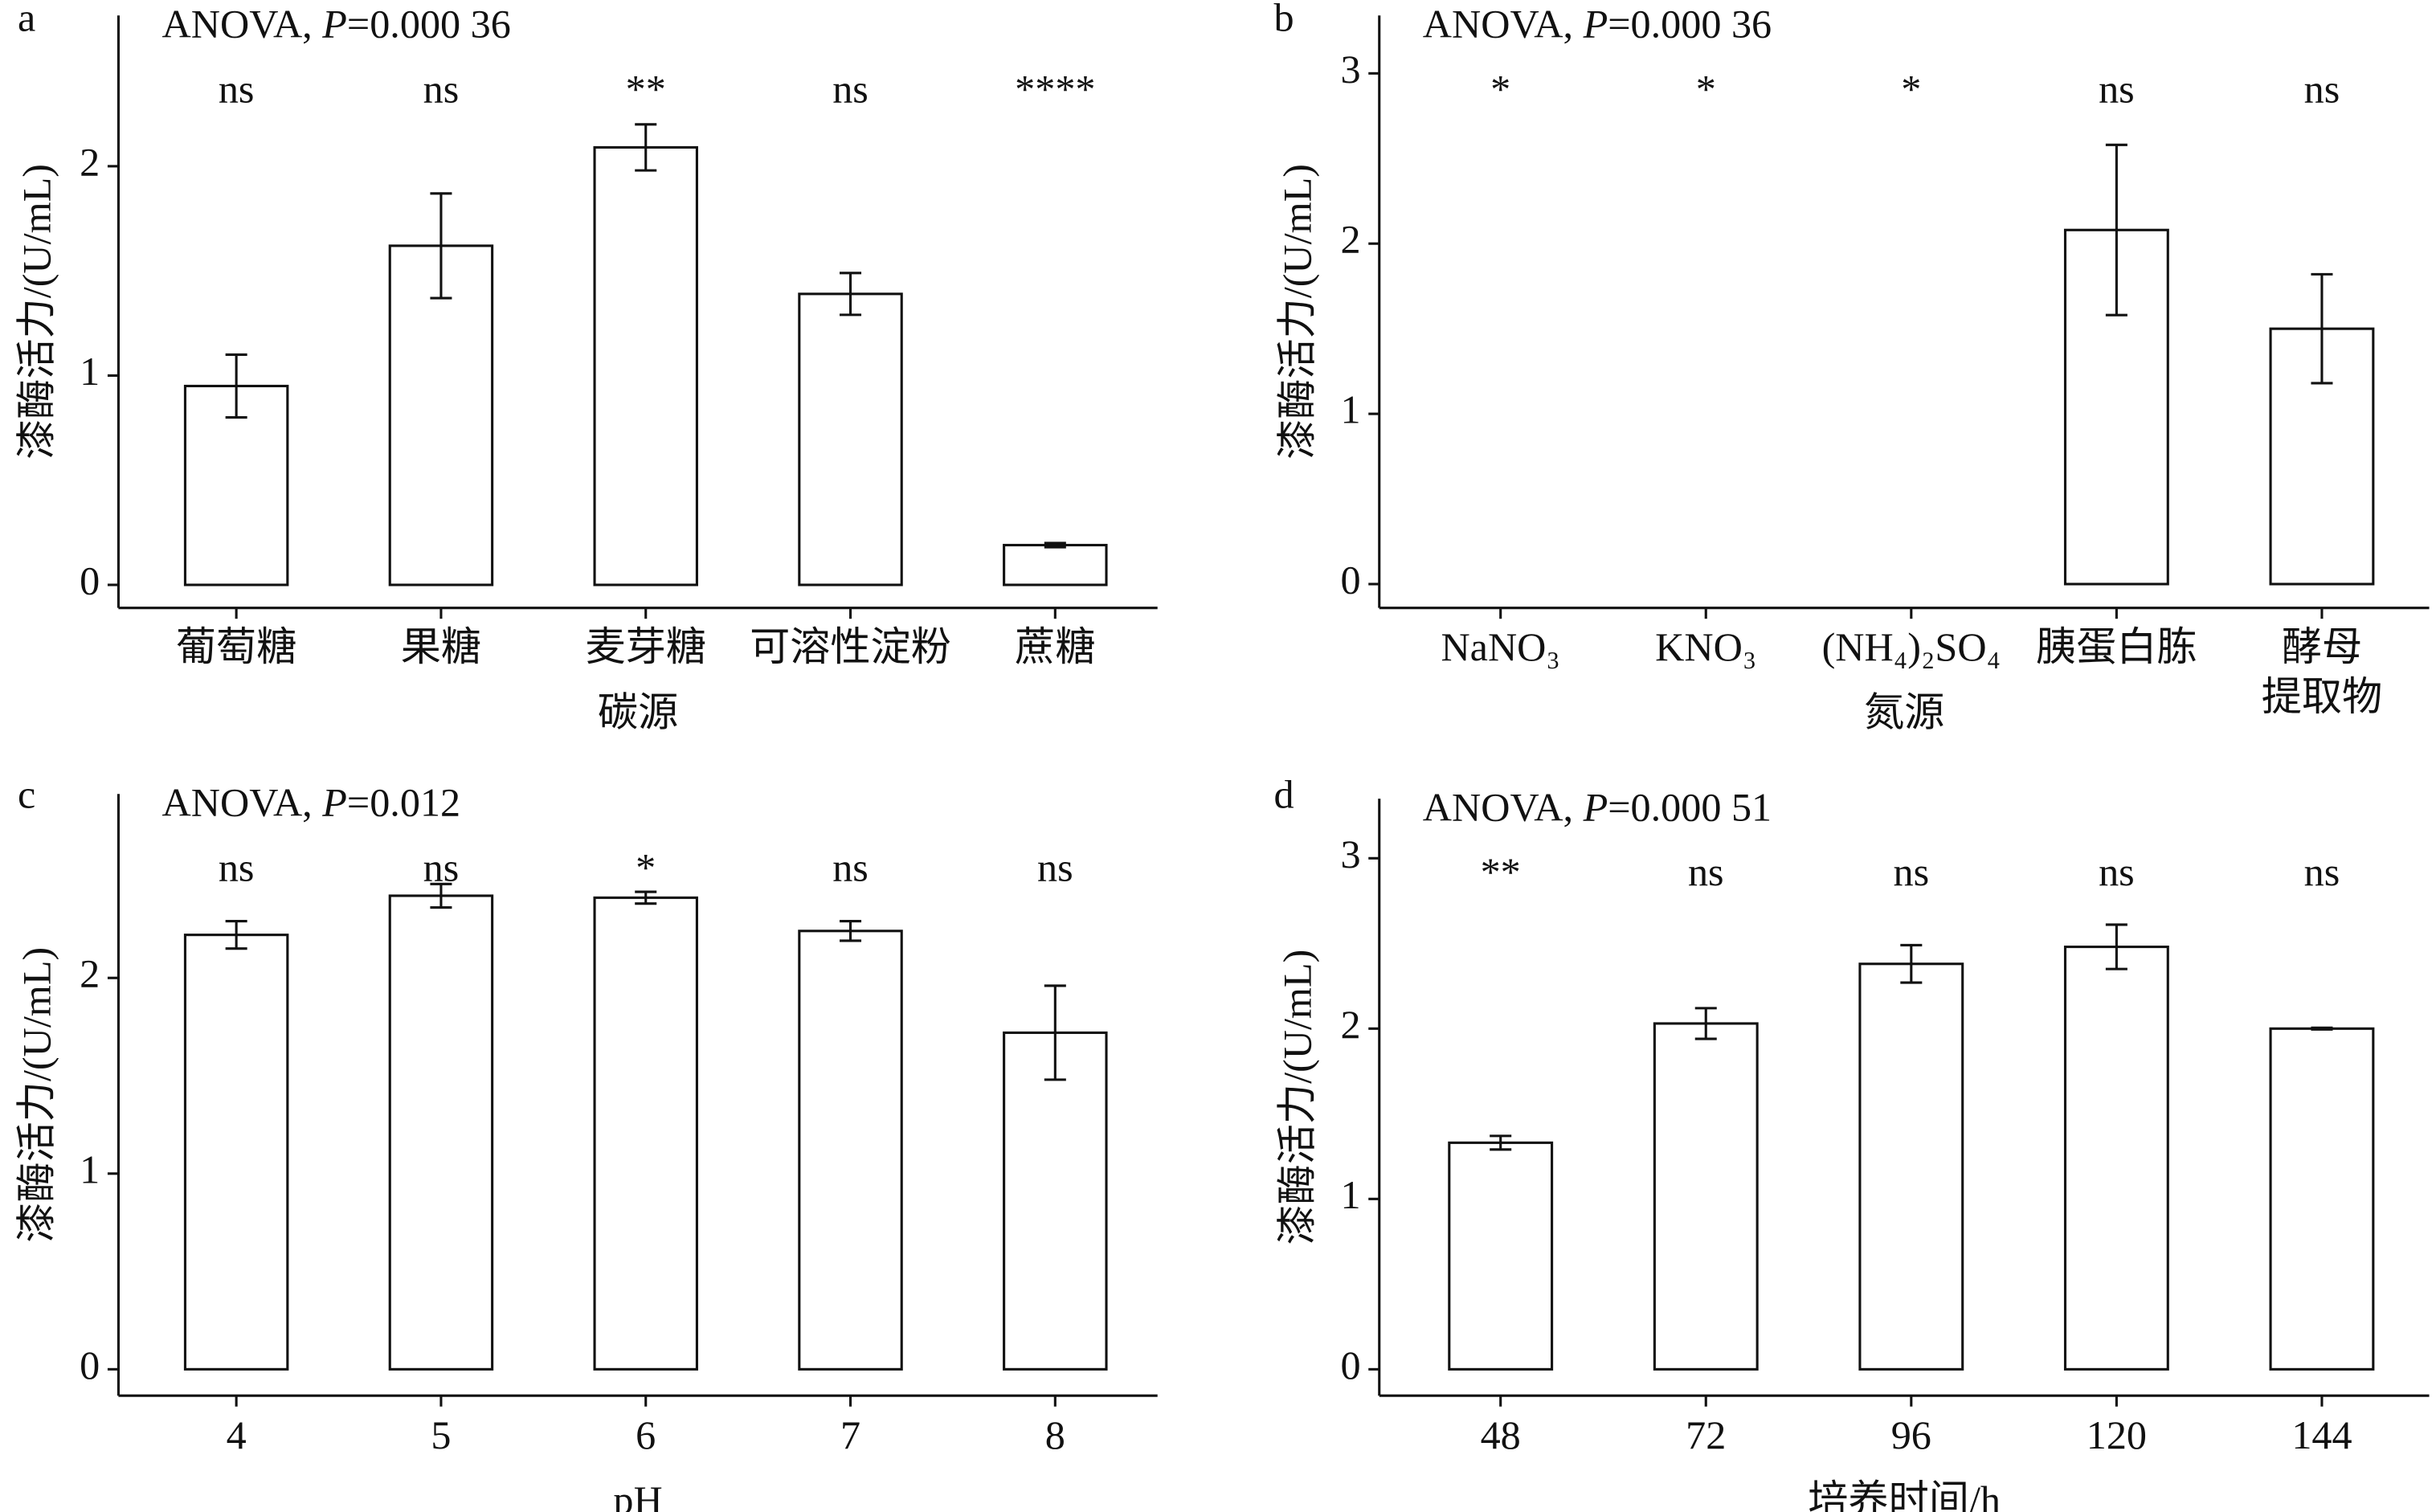  What do you see at coordinates (638, 711) in the screenshot?
I see `x-axis-label: 碳源` at bounding box center [638, 711].